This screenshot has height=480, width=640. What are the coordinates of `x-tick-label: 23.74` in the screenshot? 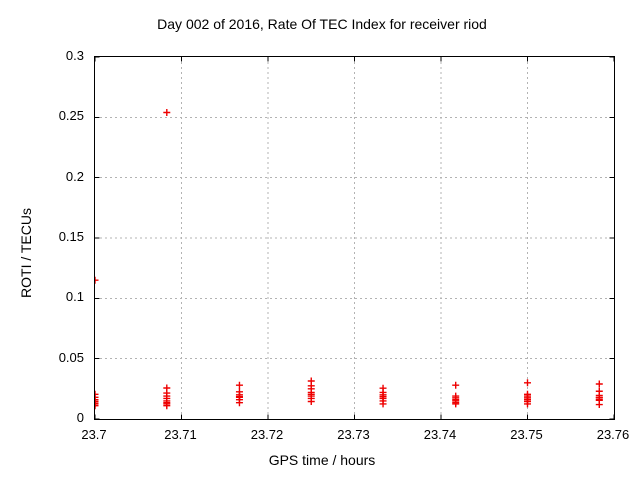 It's located at (440, 434).